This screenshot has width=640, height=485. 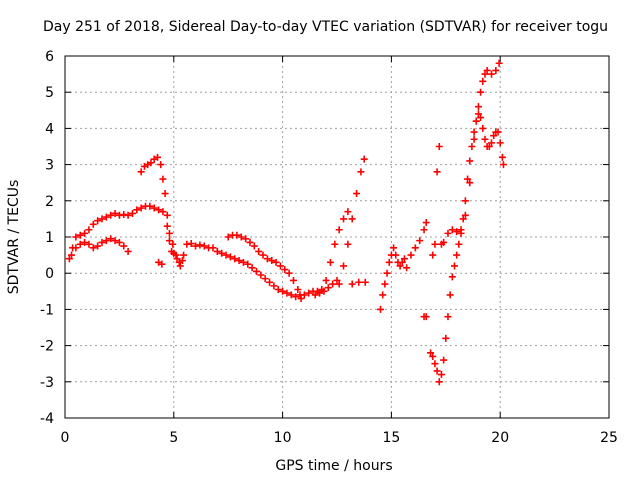 What do you see at coordinates (47, 347) in the screenshot?
I see `y-tick-label: -2` at bounding box center [47, 347].